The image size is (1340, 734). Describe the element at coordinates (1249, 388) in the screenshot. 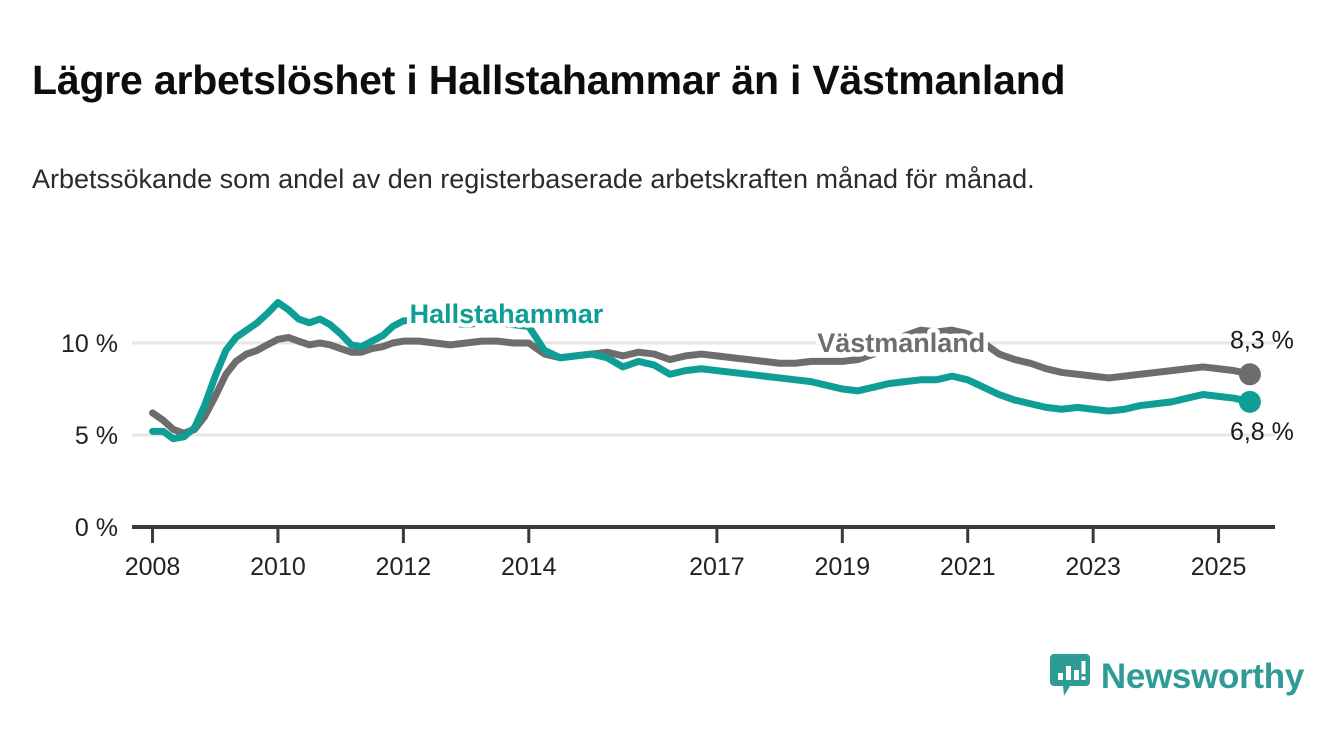

I see `end-point-markers` at that location.